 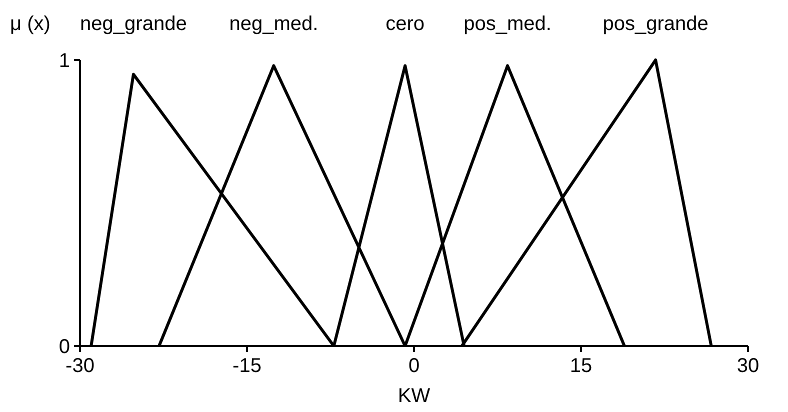 I want to click on text: neg_med., so click(x=273, y=24).